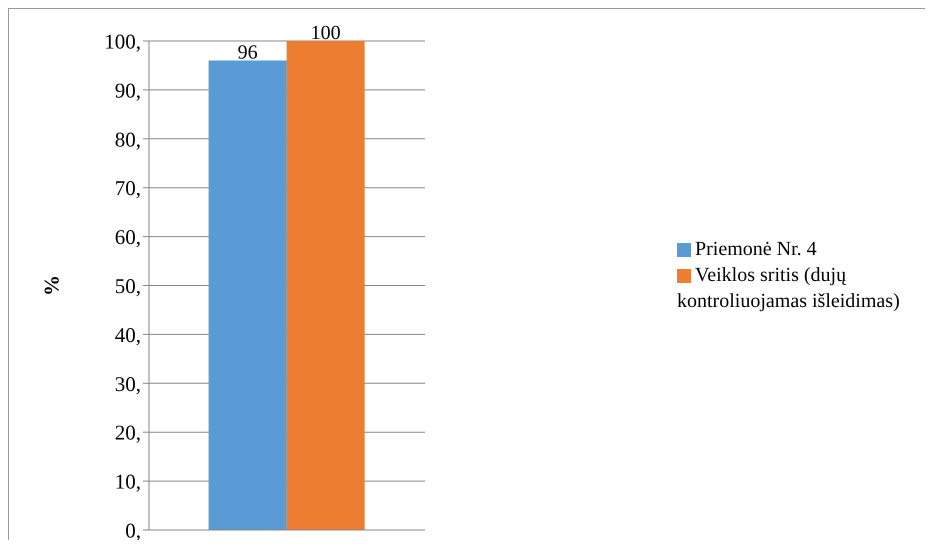 The image size is (934, 547). Describe the element at coordinates (127, 90) in the screenshot. I see `y-tick-label: 90,` at that location.